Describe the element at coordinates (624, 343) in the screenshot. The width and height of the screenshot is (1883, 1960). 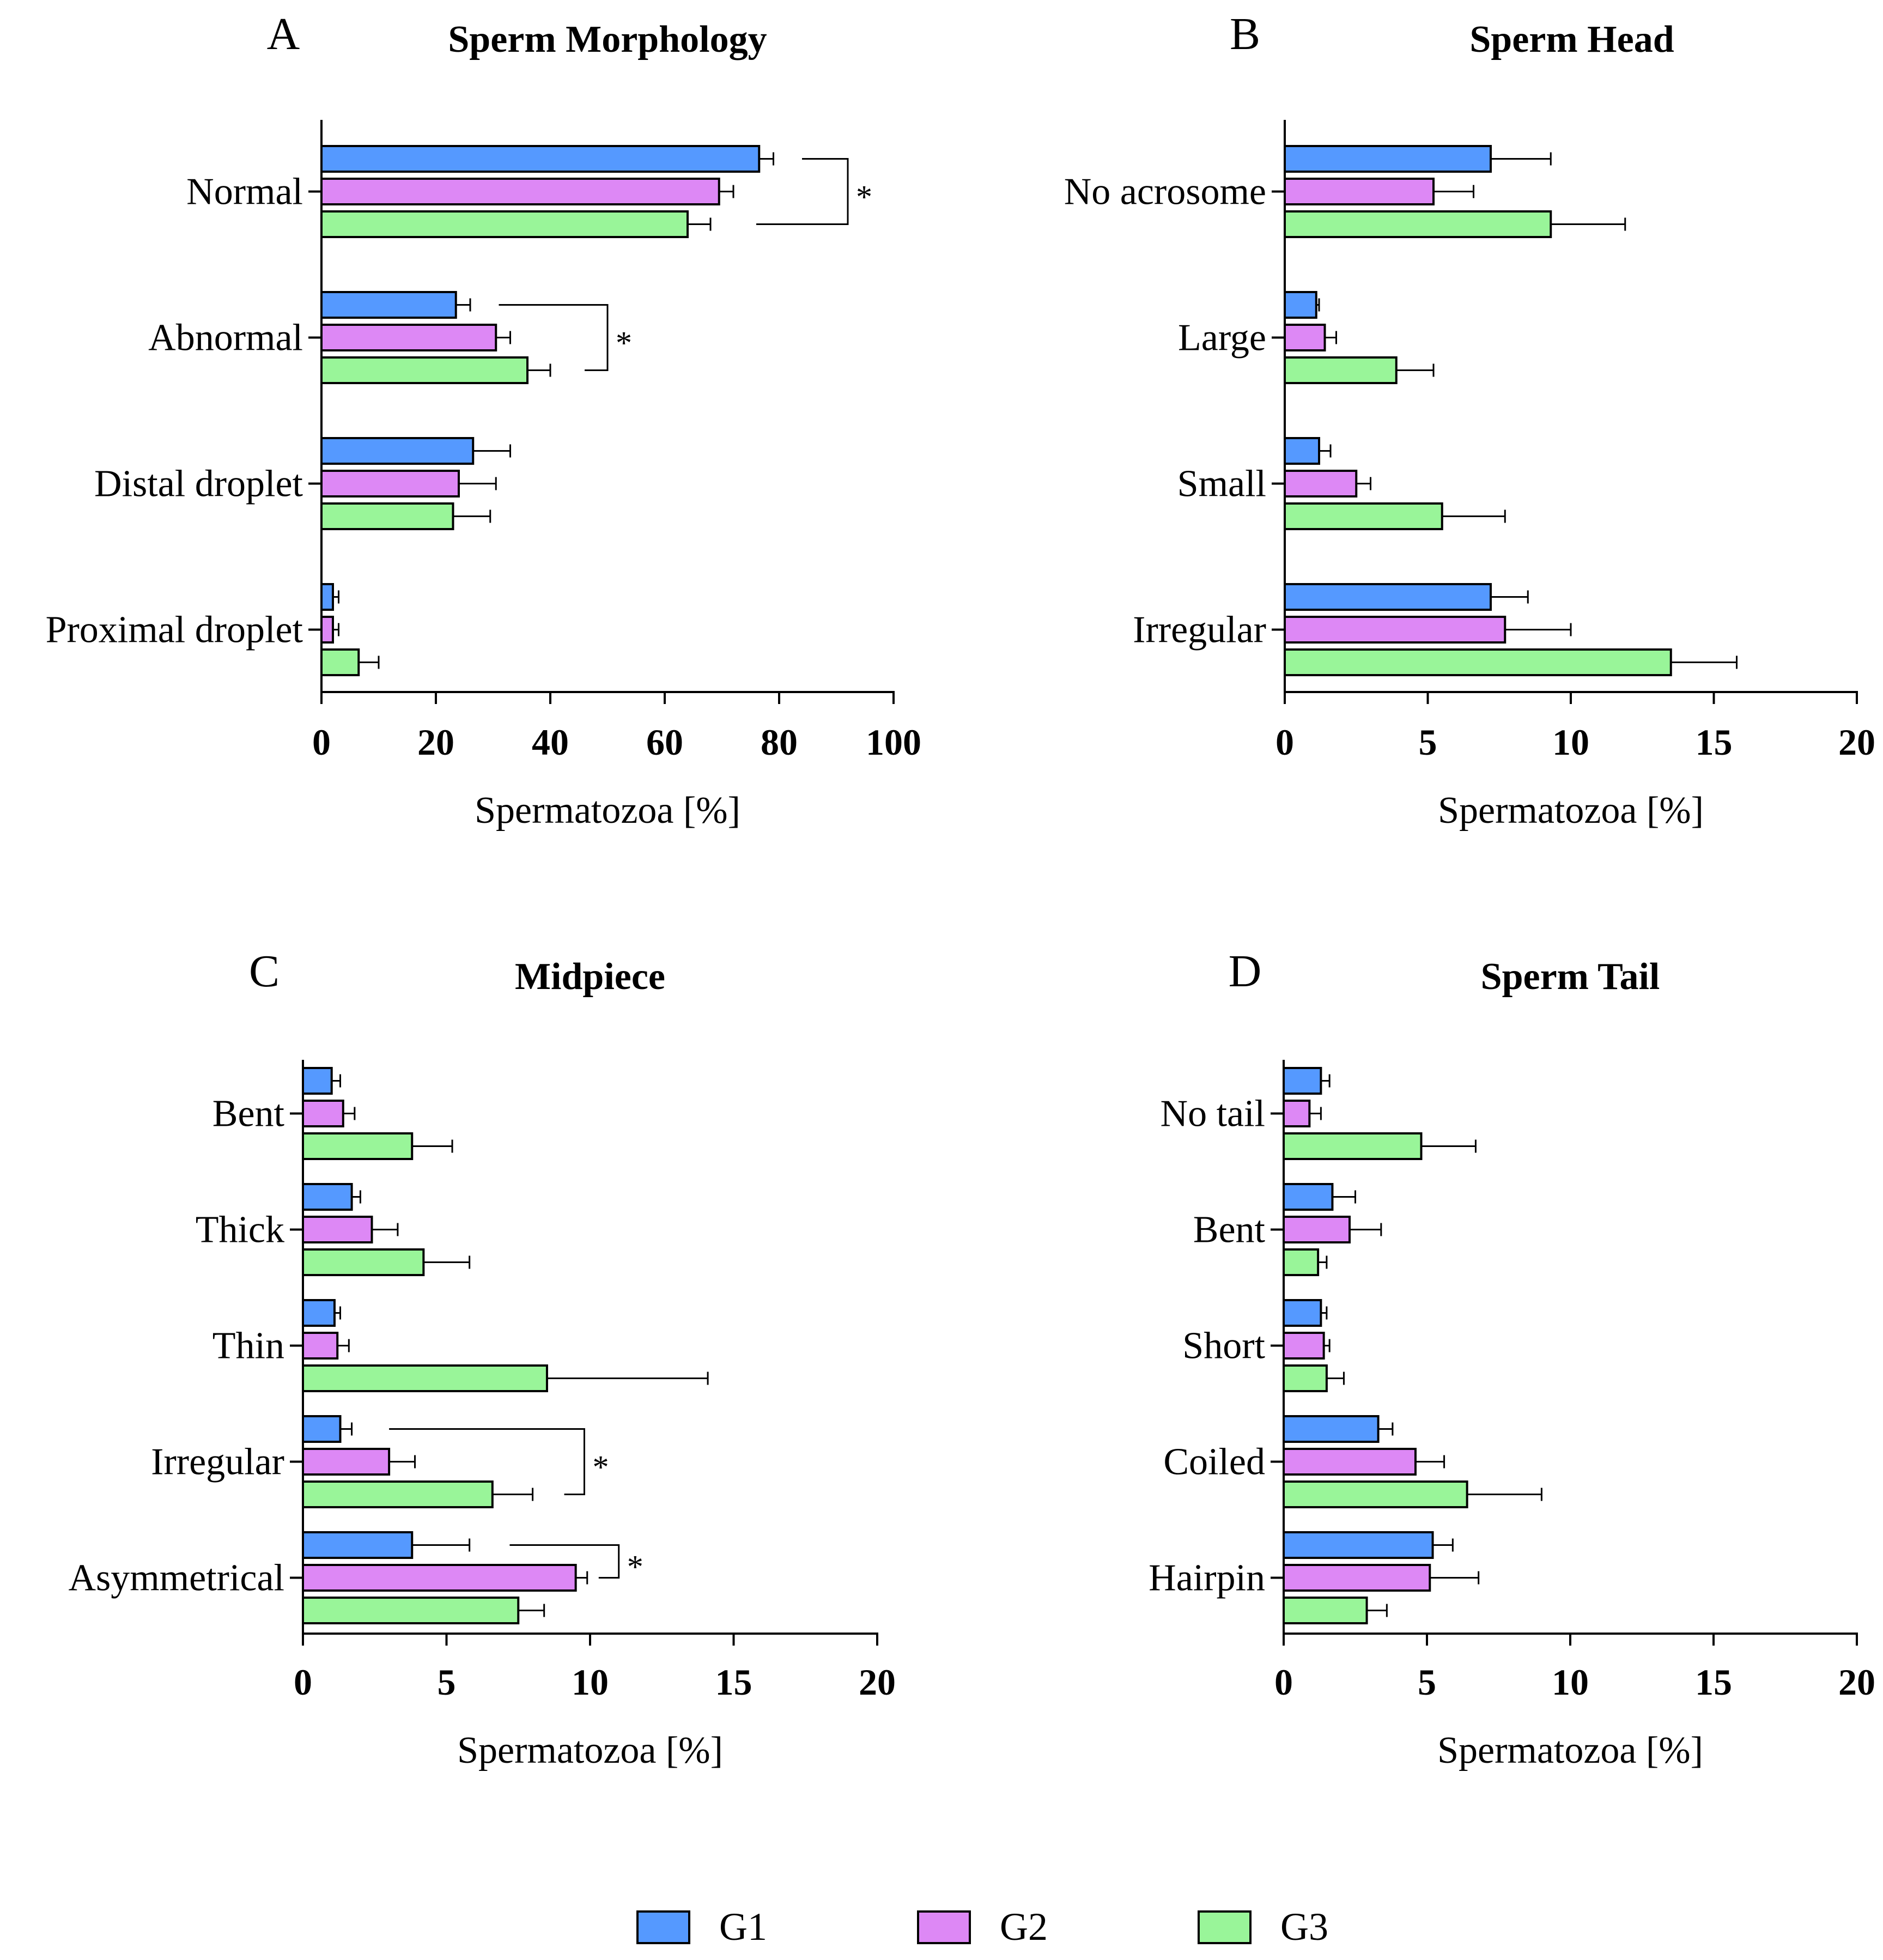
I see `significance-star-abnormal: *` at that location.